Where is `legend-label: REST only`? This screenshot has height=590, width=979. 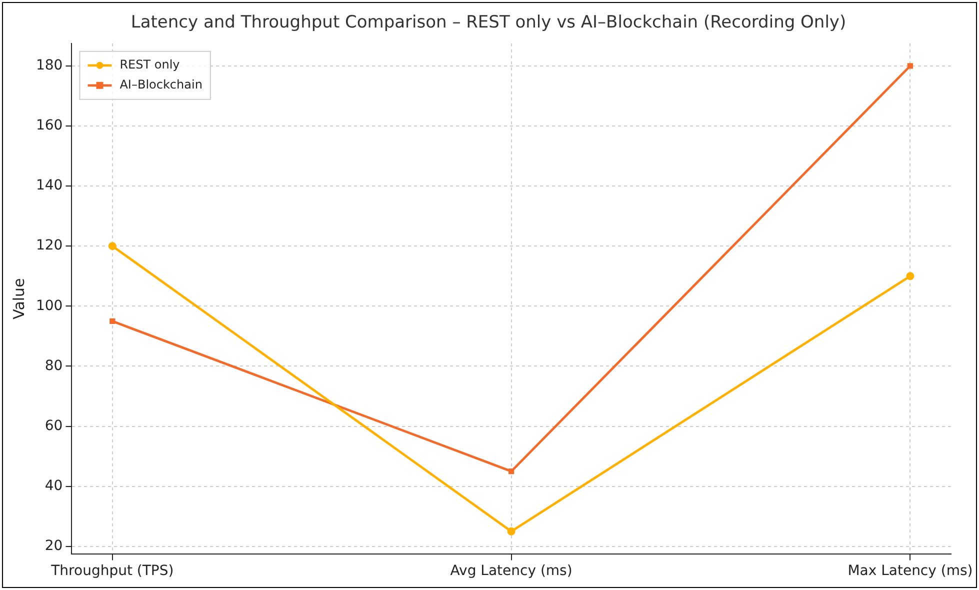 legend-label: REST only is located at coordinates (150, 65).